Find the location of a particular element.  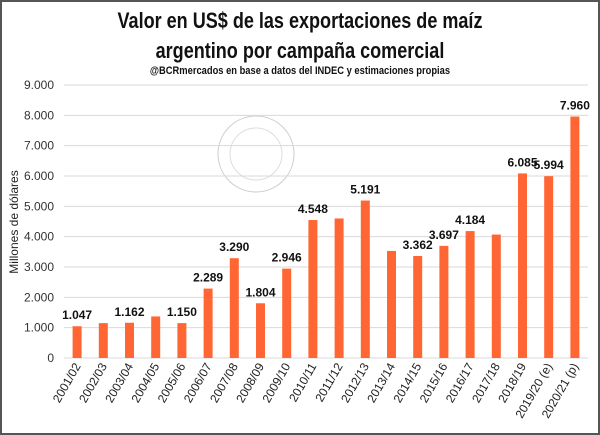

data-label: 2.289 is located at coordinates (208, 278).